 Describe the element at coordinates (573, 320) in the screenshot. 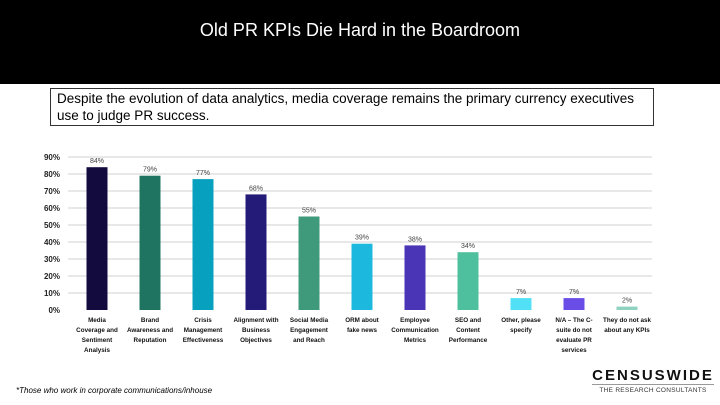

I see `x-tick-label: N/A – The C-` at that location.